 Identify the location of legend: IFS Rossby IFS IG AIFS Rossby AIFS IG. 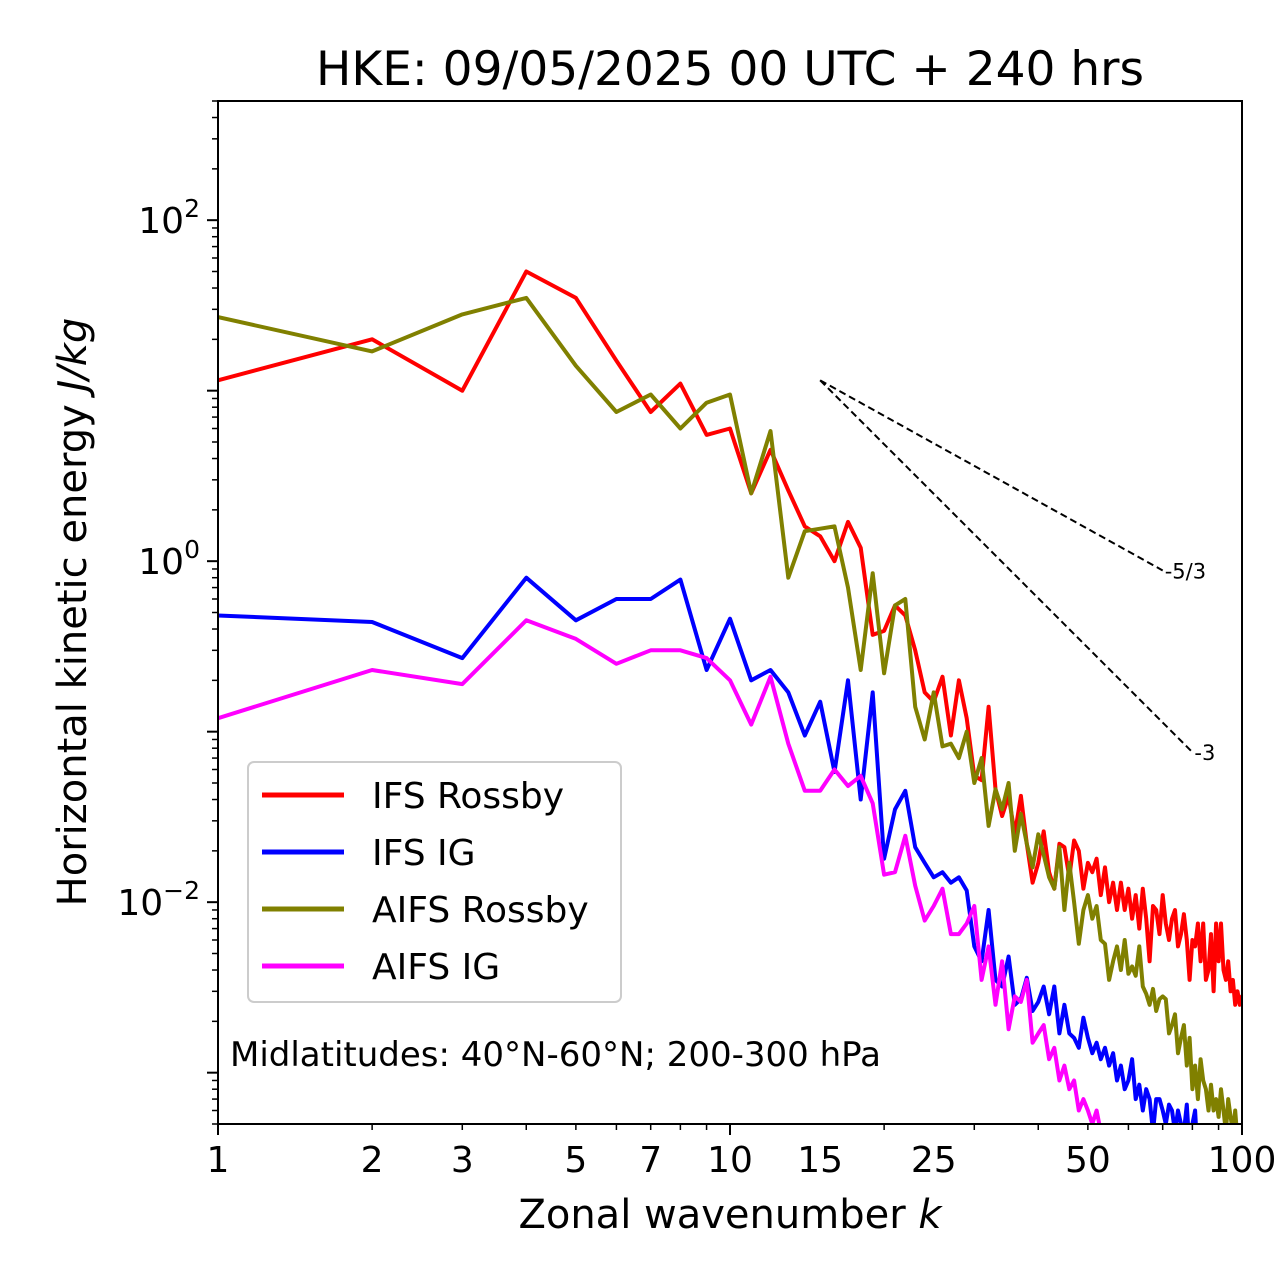
(434, 882).